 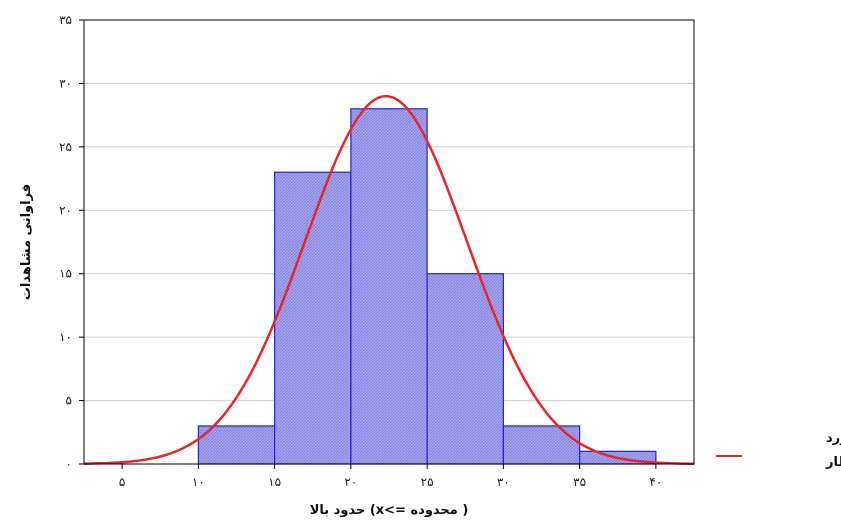 What do you see at coordinates (65, 210) in the screenshot?
I see `y-tick-label: ۲۰` at bounding box center [65, 210].